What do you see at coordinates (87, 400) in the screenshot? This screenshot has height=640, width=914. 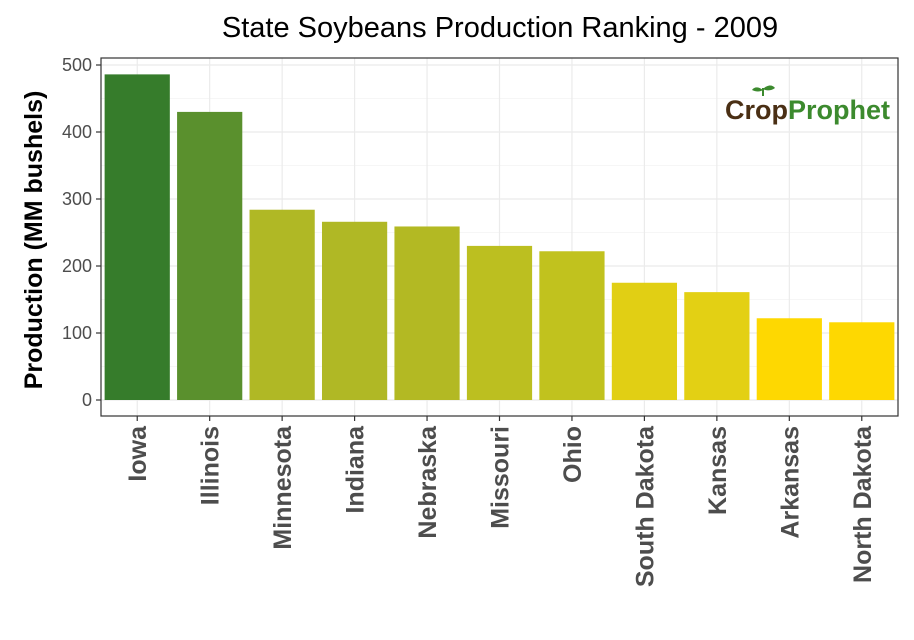 I see `y-tick-label: 0` at bounding box center [87, 400].